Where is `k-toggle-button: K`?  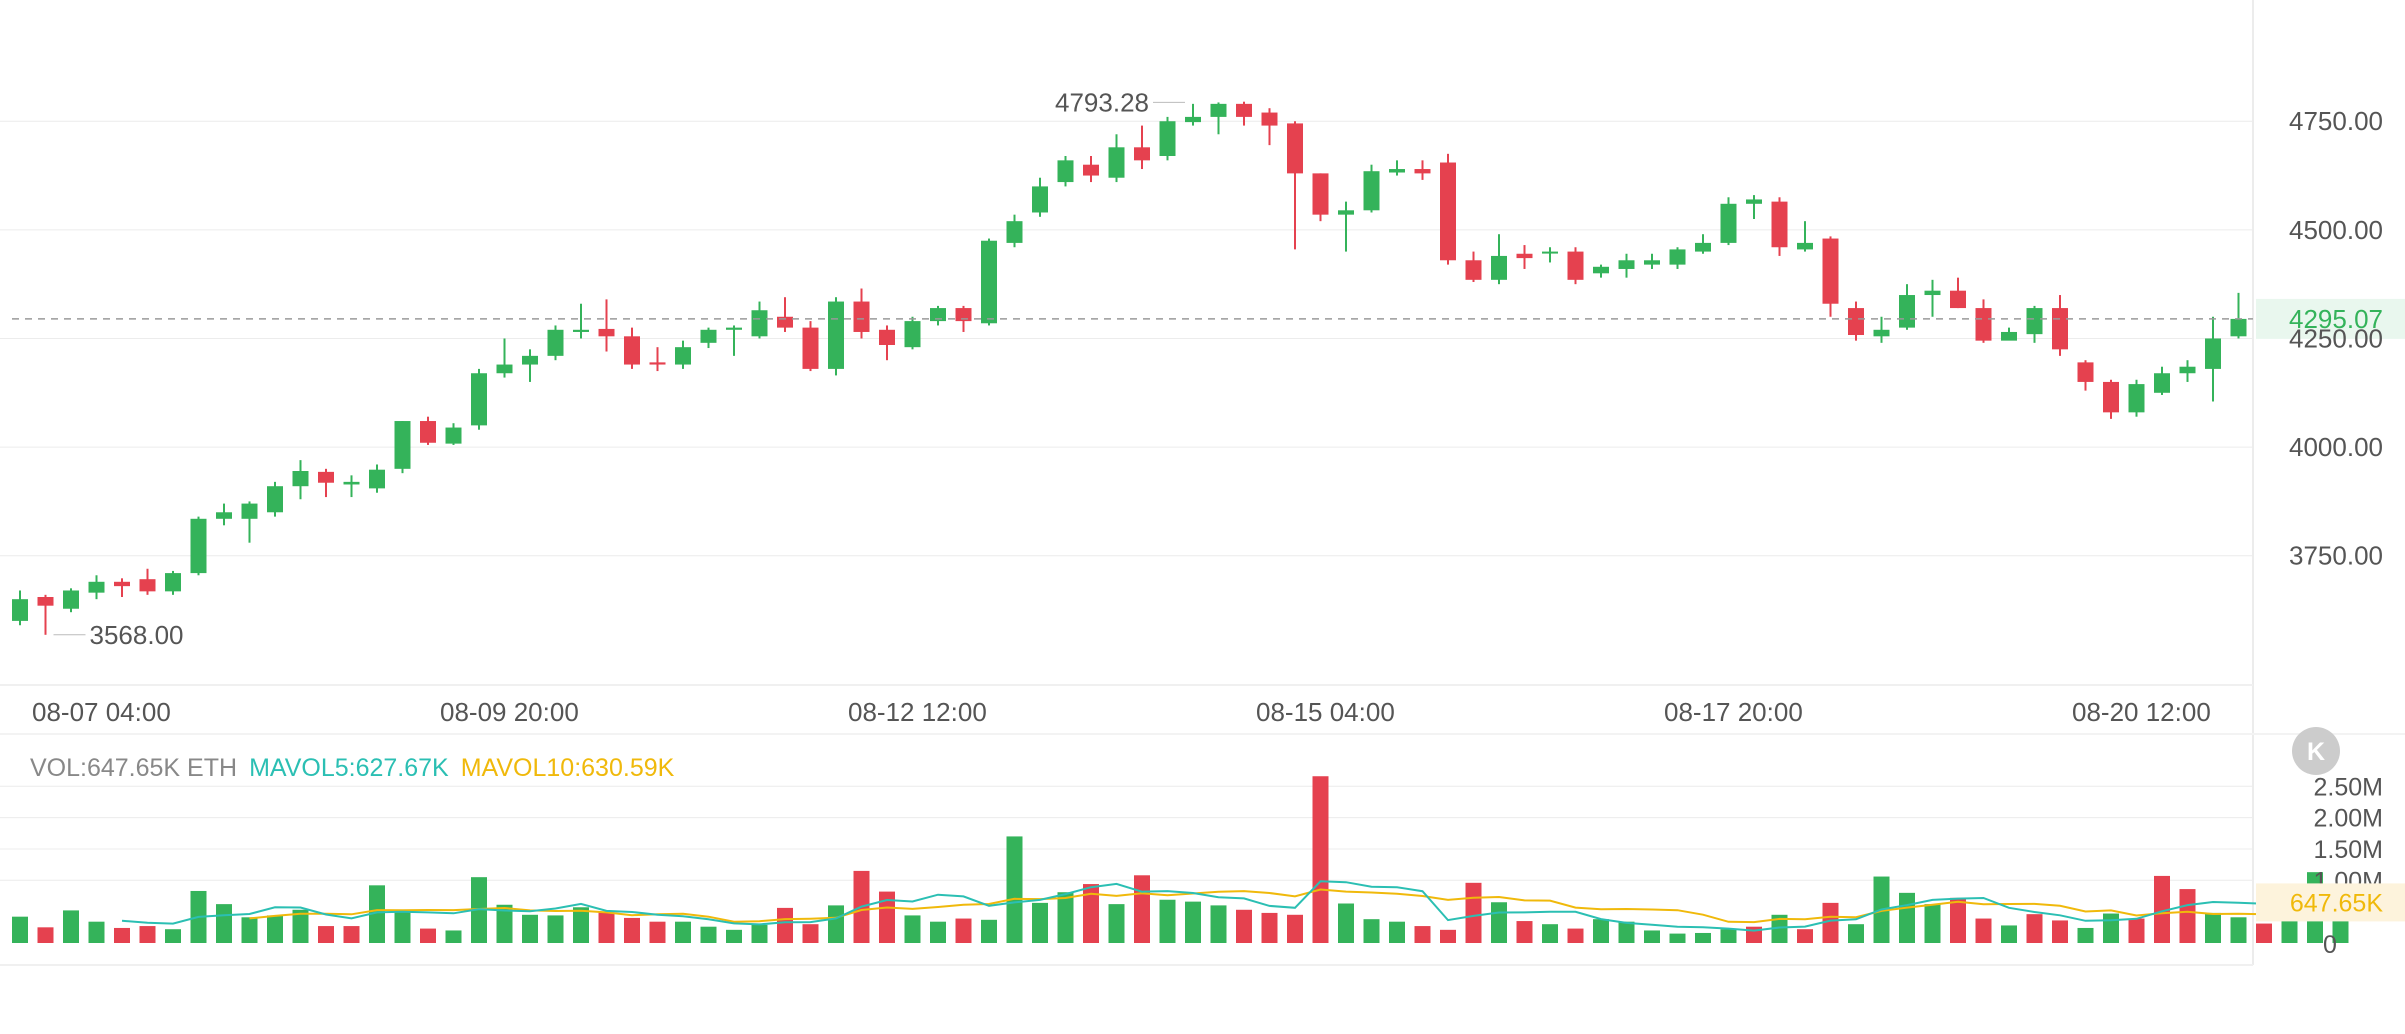
k-toggle-button: K is located at coordinates (2316, 751).